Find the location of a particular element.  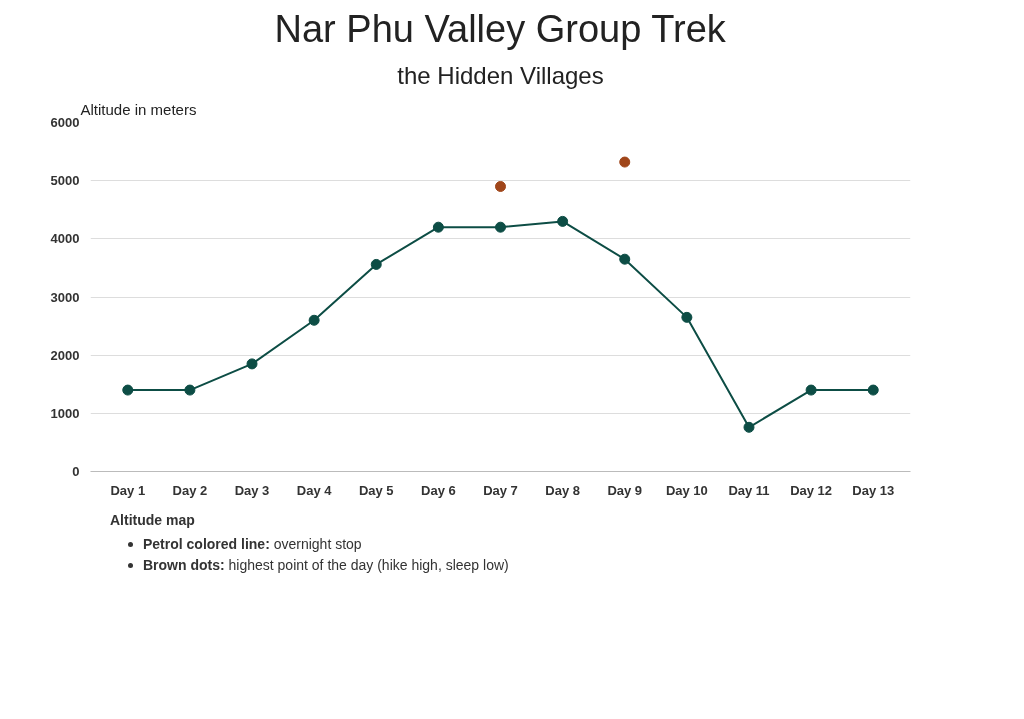

y-tick-label: 2000 is located at coordinates (65, 355).